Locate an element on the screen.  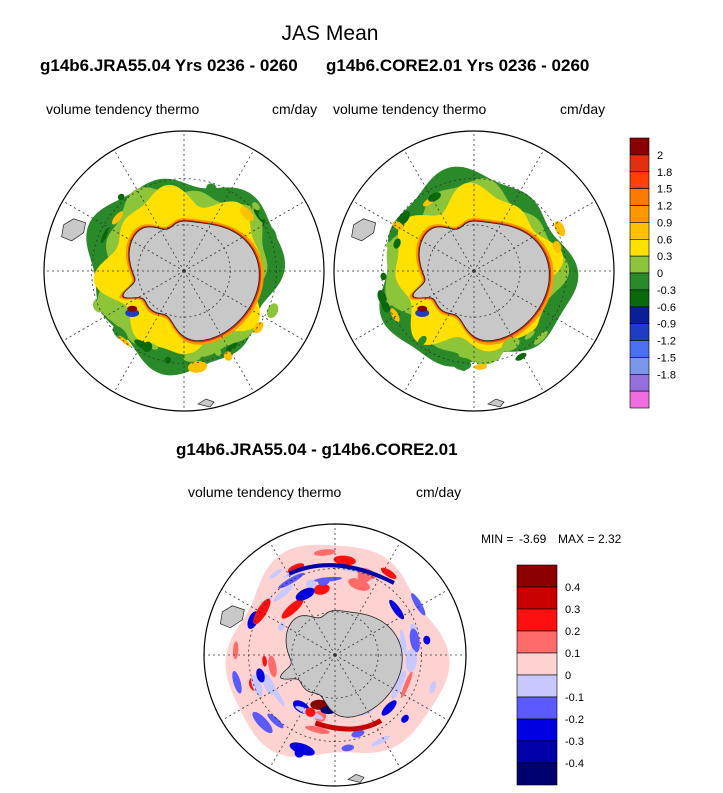
map-core2 is located at coordinates (474, 271).